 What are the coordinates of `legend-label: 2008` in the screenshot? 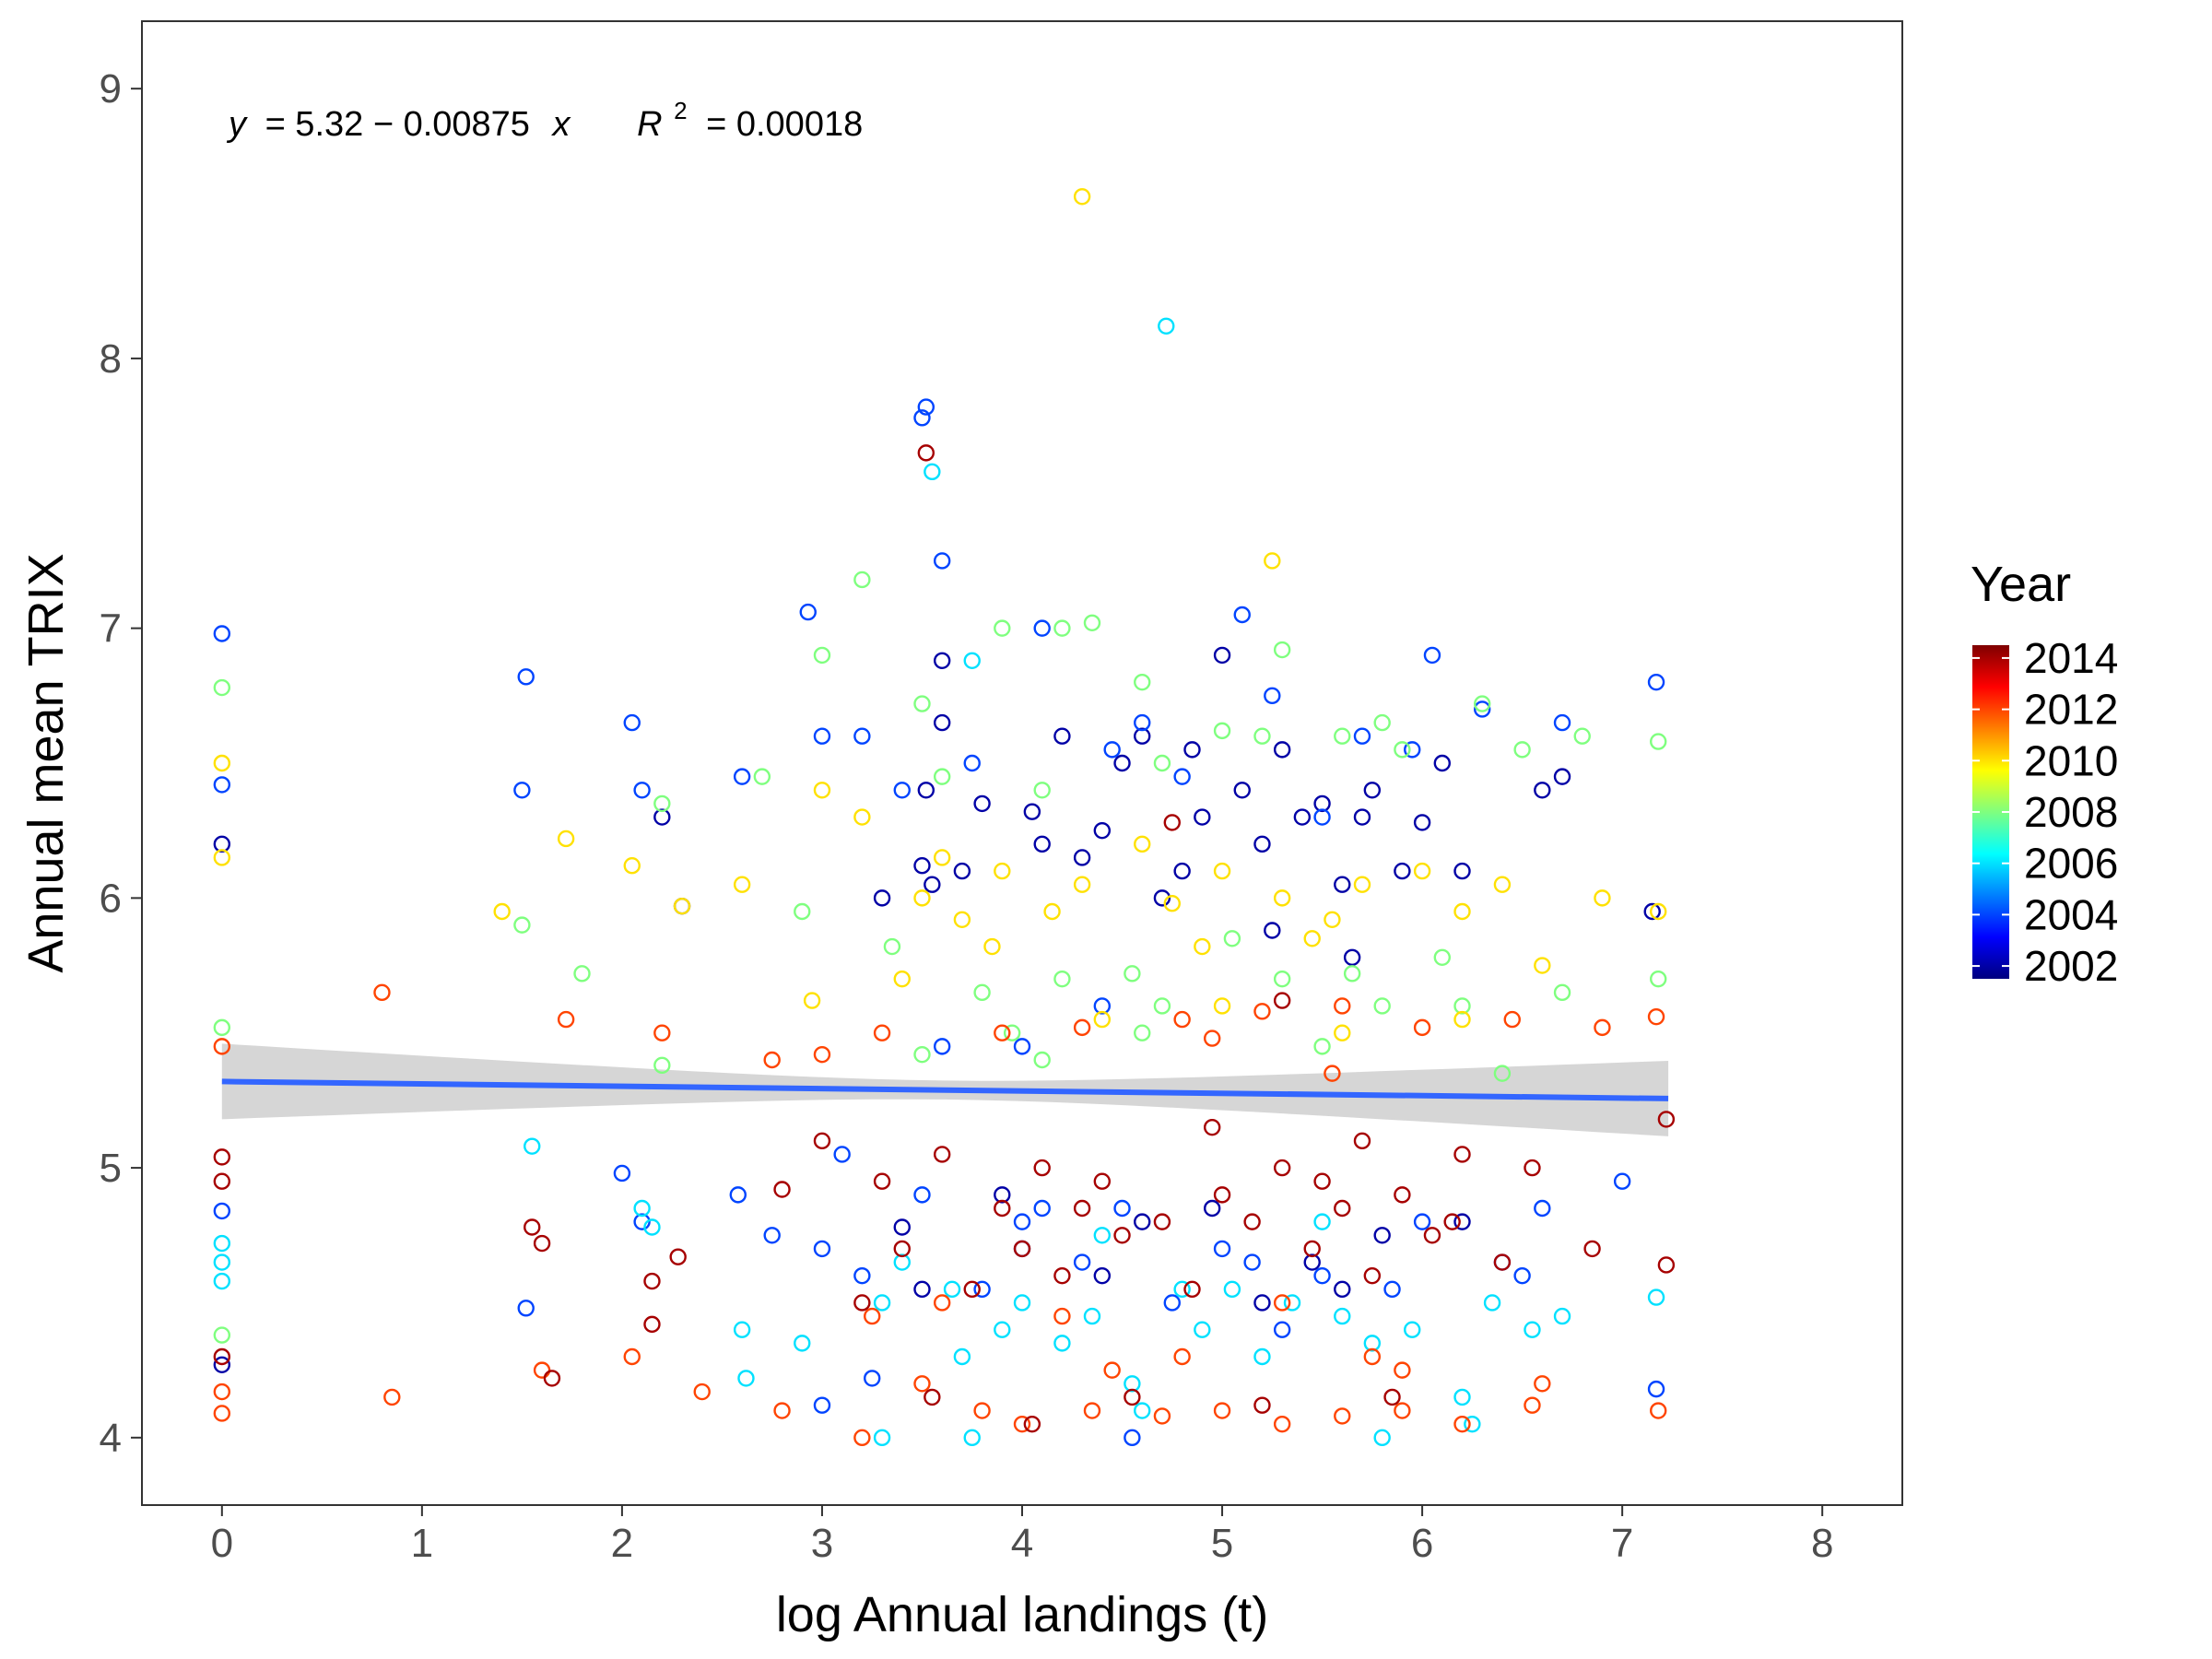 It's located at (2071, 812).